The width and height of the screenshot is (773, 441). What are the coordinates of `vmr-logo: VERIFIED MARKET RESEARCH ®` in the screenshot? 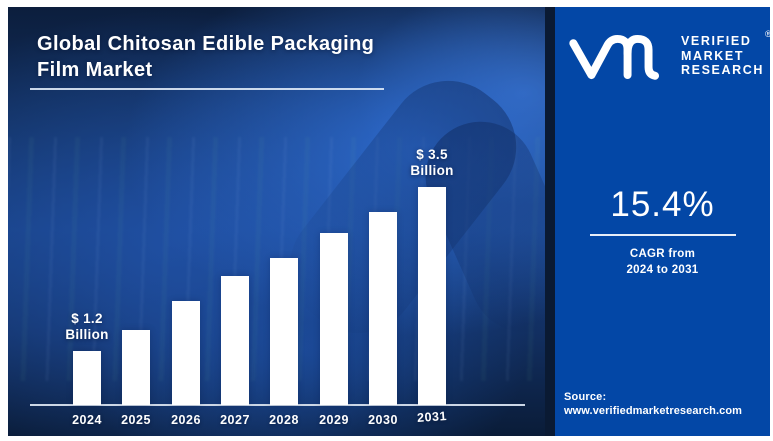 It's located at (669, 57).